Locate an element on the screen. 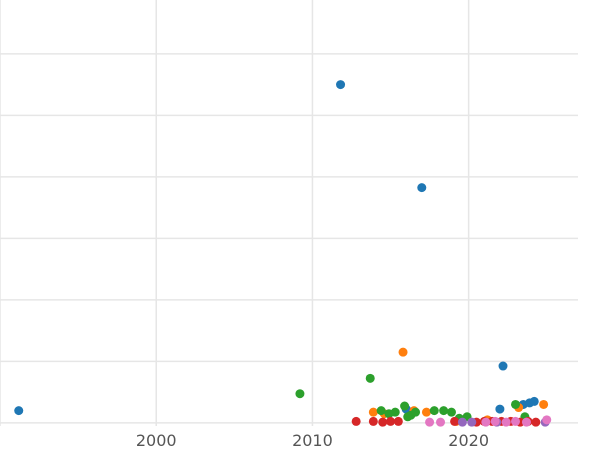  x-tick-label: 2020 is located at coordinates (468, 440).